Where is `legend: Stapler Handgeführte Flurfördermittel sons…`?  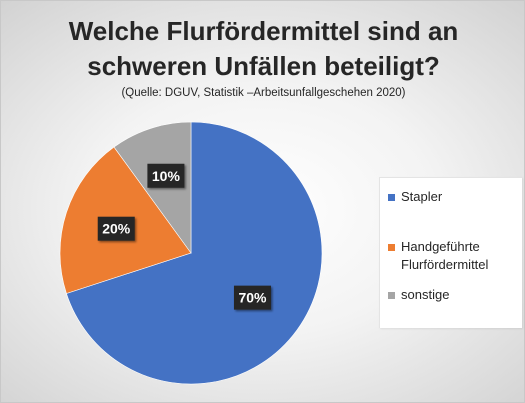 legend: Stapler Handgeführte Flurfördermittel sons… is located at coordinates (450, 252).